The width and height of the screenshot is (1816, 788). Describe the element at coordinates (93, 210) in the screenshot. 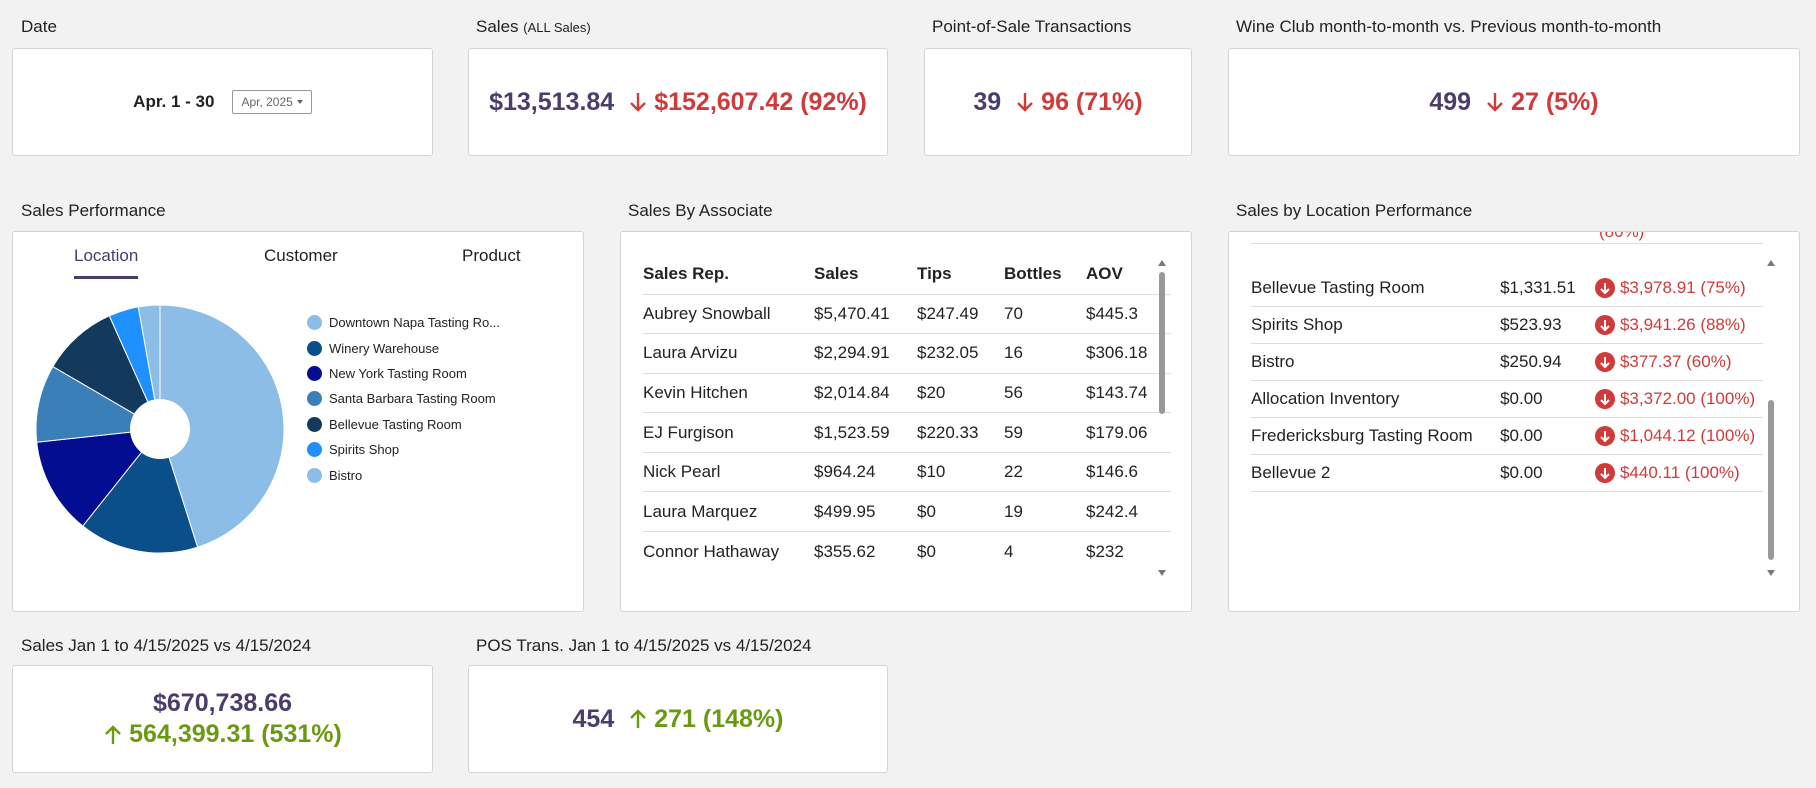

I see `sales-performance-label: Sales Performance` at that location.